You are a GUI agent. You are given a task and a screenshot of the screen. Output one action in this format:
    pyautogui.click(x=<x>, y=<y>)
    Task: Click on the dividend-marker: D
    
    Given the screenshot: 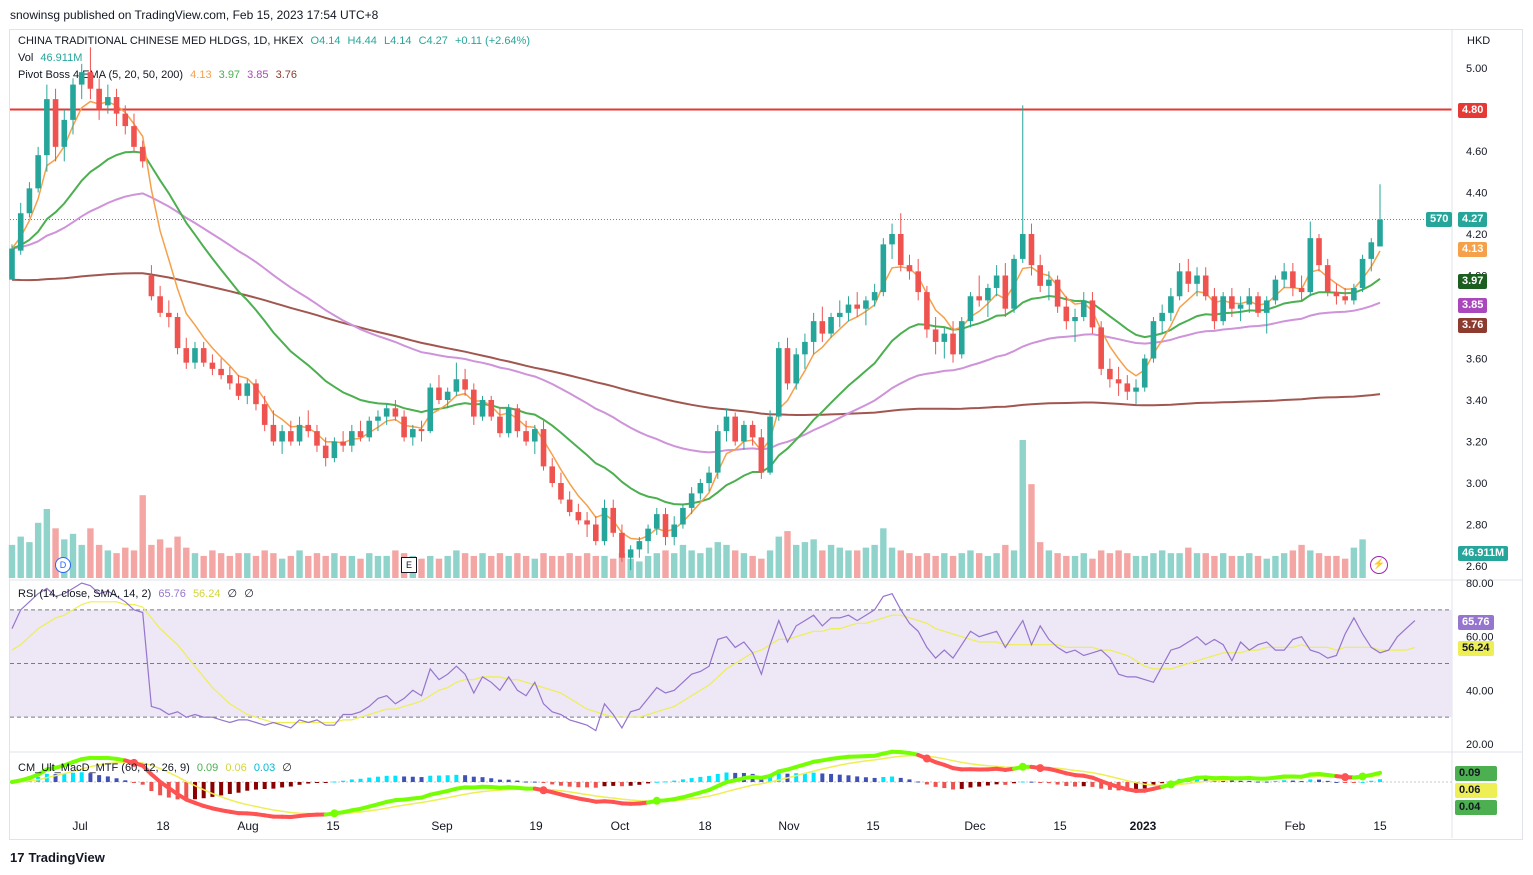 What is the action you would take?
    pyautogui.click(x=63, y=565)
    